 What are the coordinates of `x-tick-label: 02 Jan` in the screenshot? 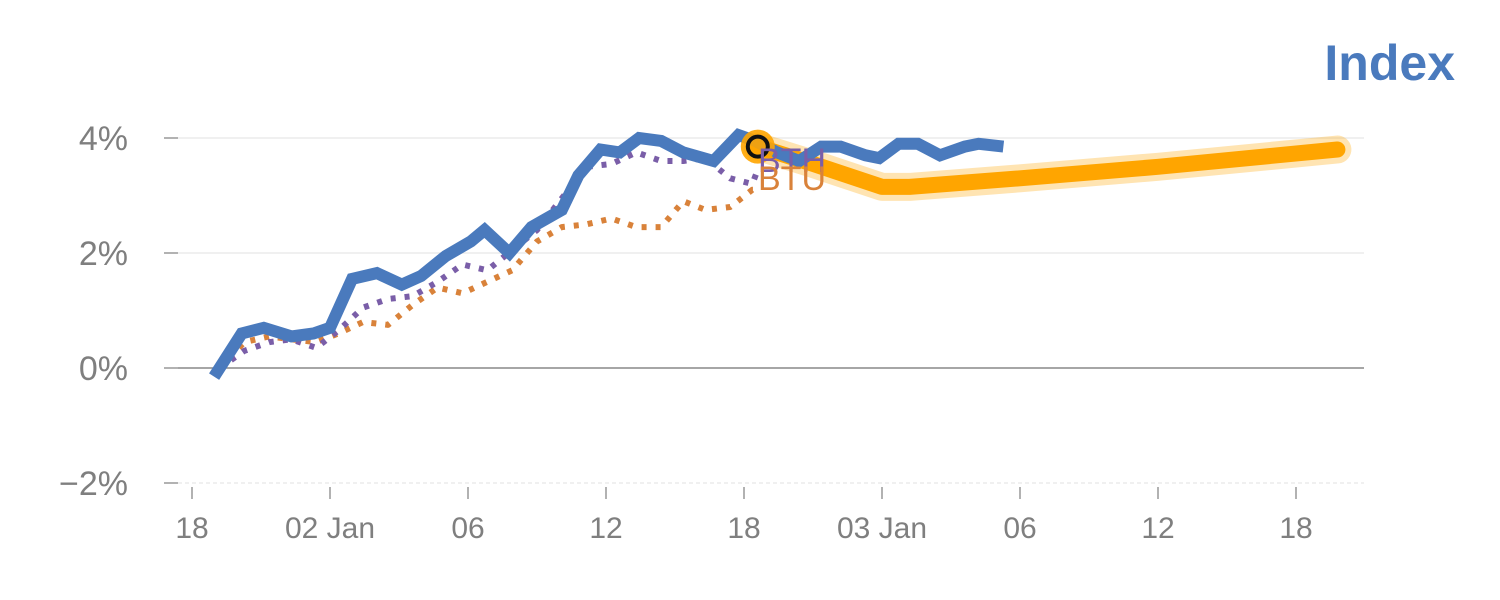 It's located at (330, 528).